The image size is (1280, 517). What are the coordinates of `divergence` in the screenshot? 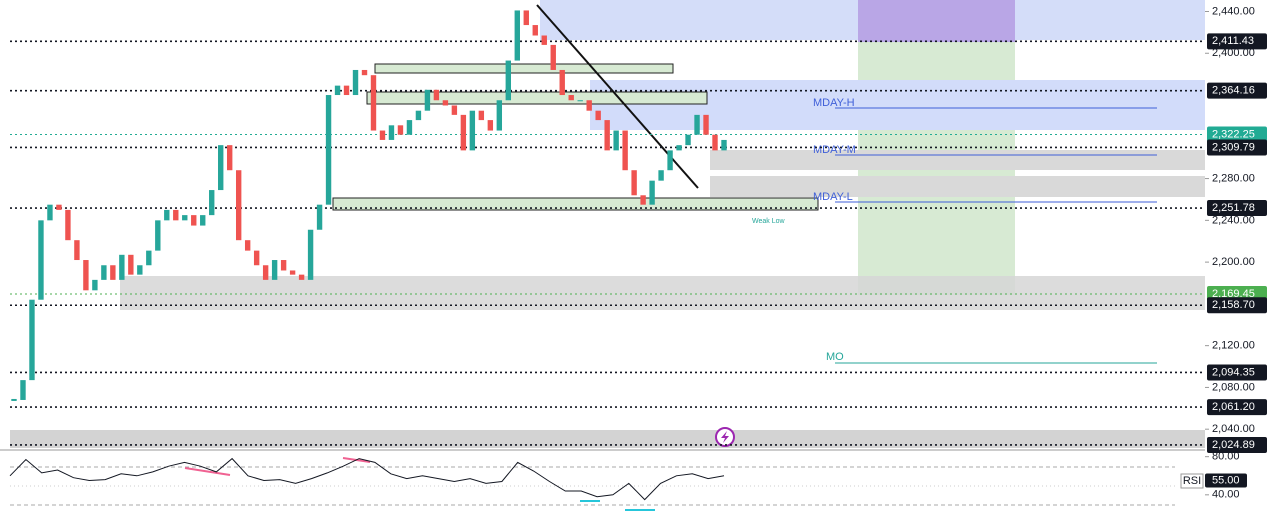 It's located at (207, 471).